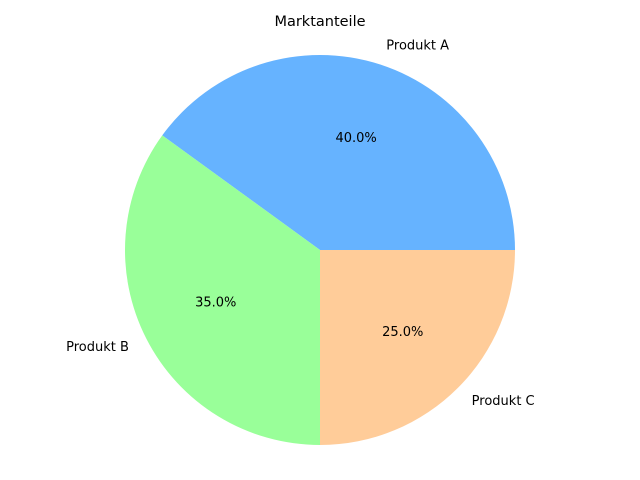 The width and height of the screenshot is (640, 480). What do you see at coordinates (319, 22) in the screenshot?
I see `chart-title: Marktanteile` at bounding box center [319, 22].